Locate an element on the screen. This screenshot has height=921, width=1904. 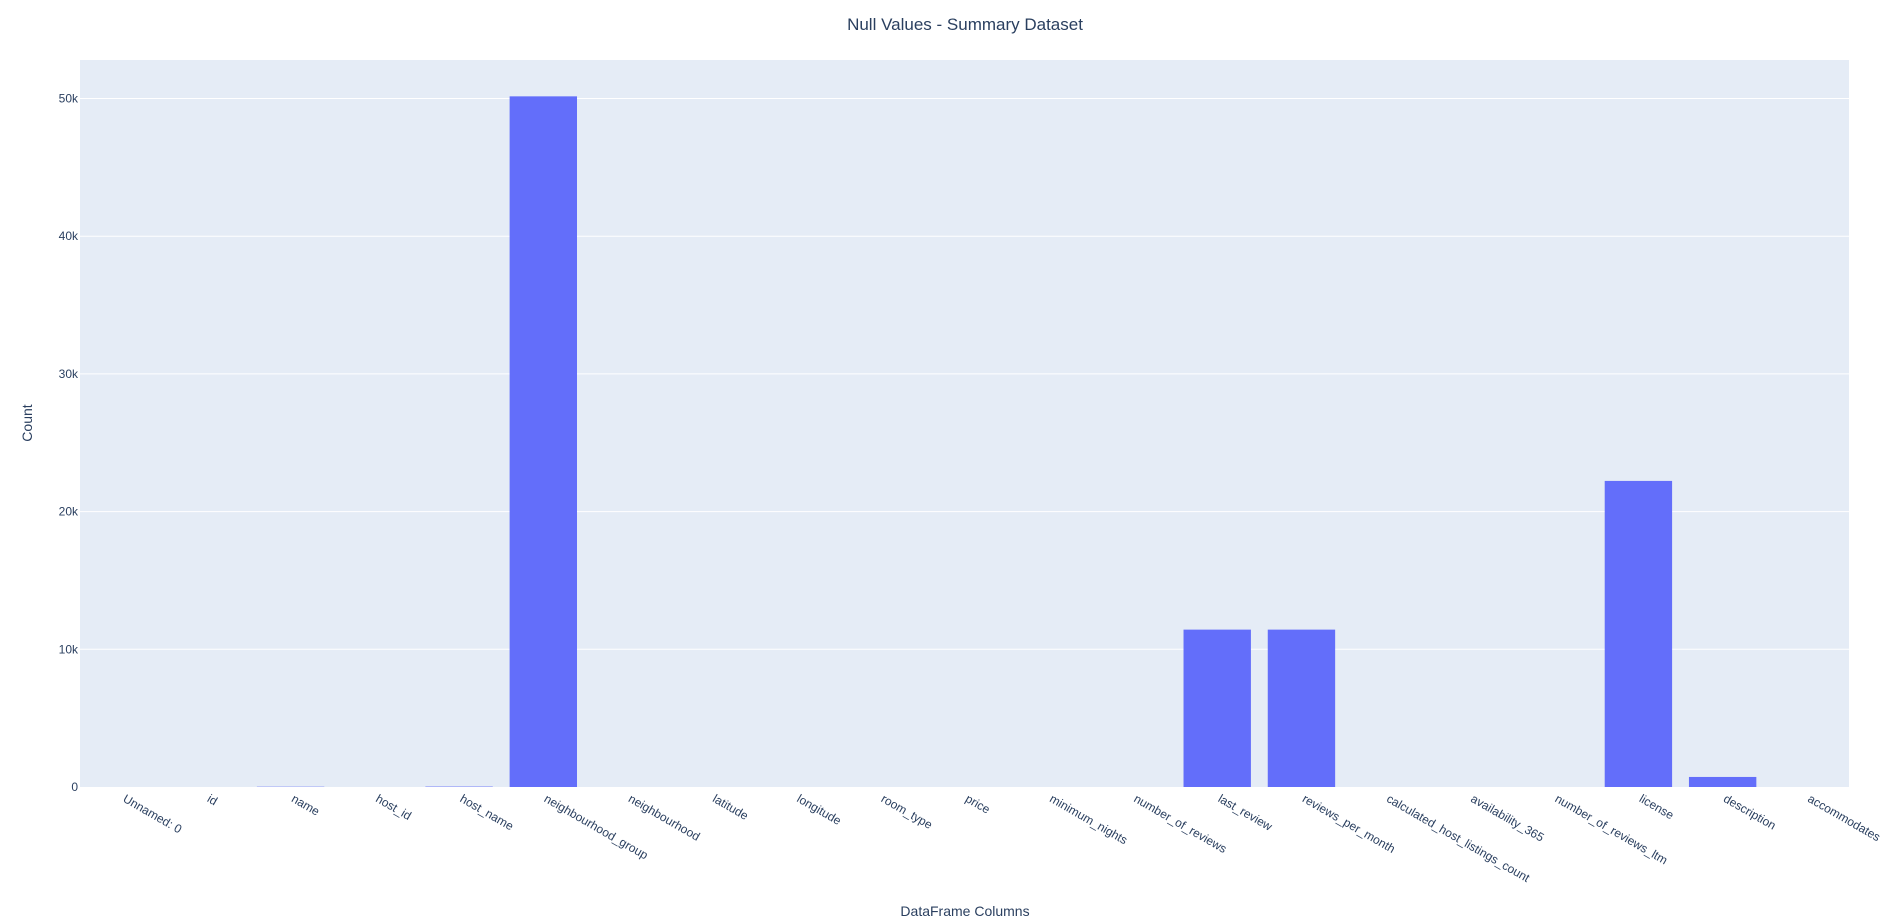
y-tick-label: 20k is located at coordinates (69, 512).